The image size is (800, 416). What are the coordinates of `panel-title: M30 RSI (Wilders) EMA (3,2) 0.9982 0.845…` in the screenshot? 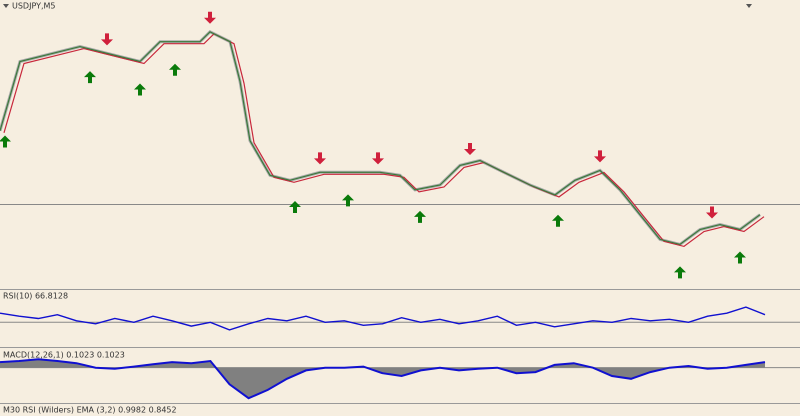 It's located at (90, 410).